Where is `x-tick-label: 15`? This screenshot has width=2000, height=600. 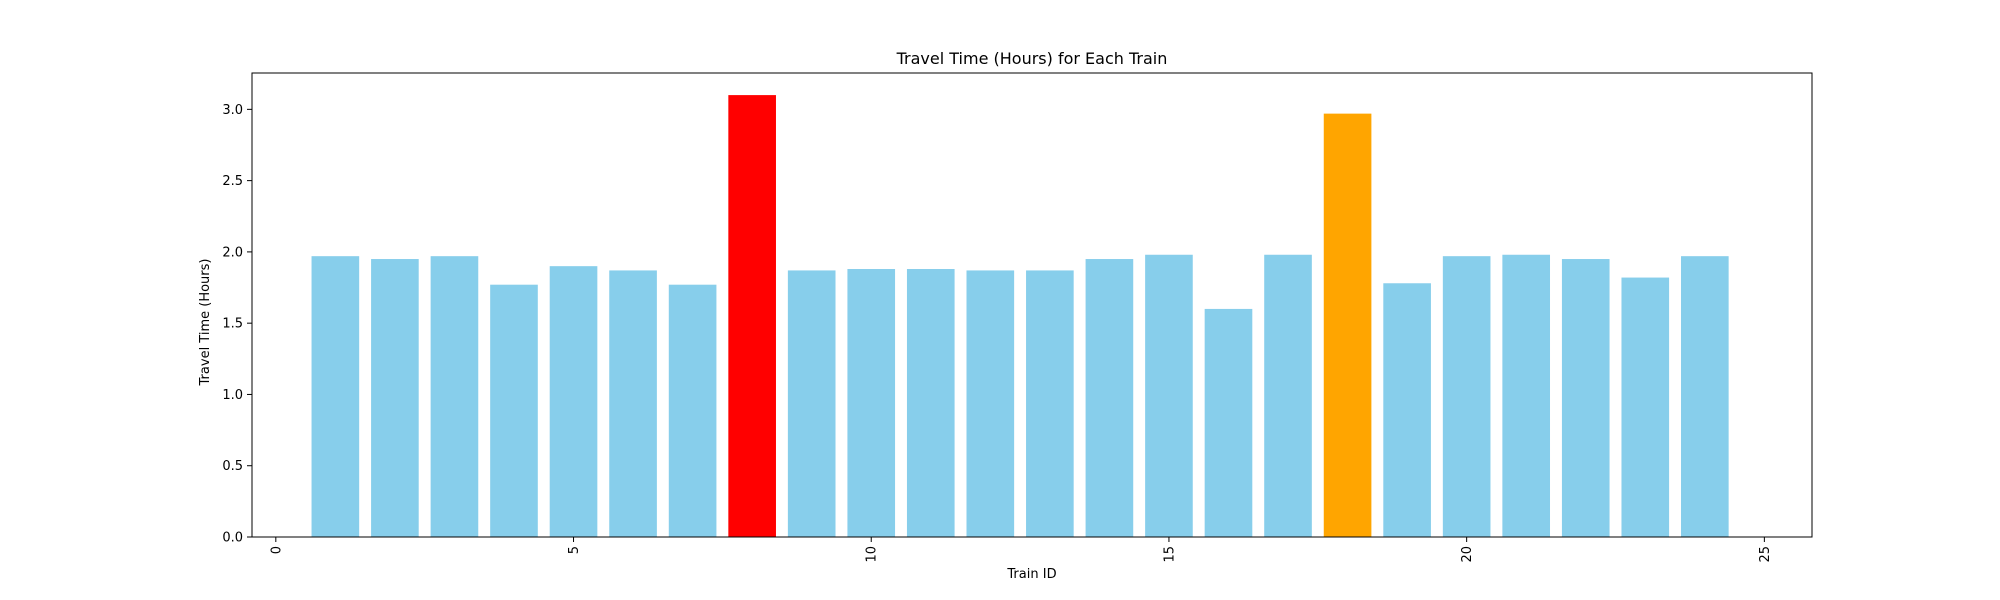 x-tick-label: 15 is located at coordinates (1169, 554).